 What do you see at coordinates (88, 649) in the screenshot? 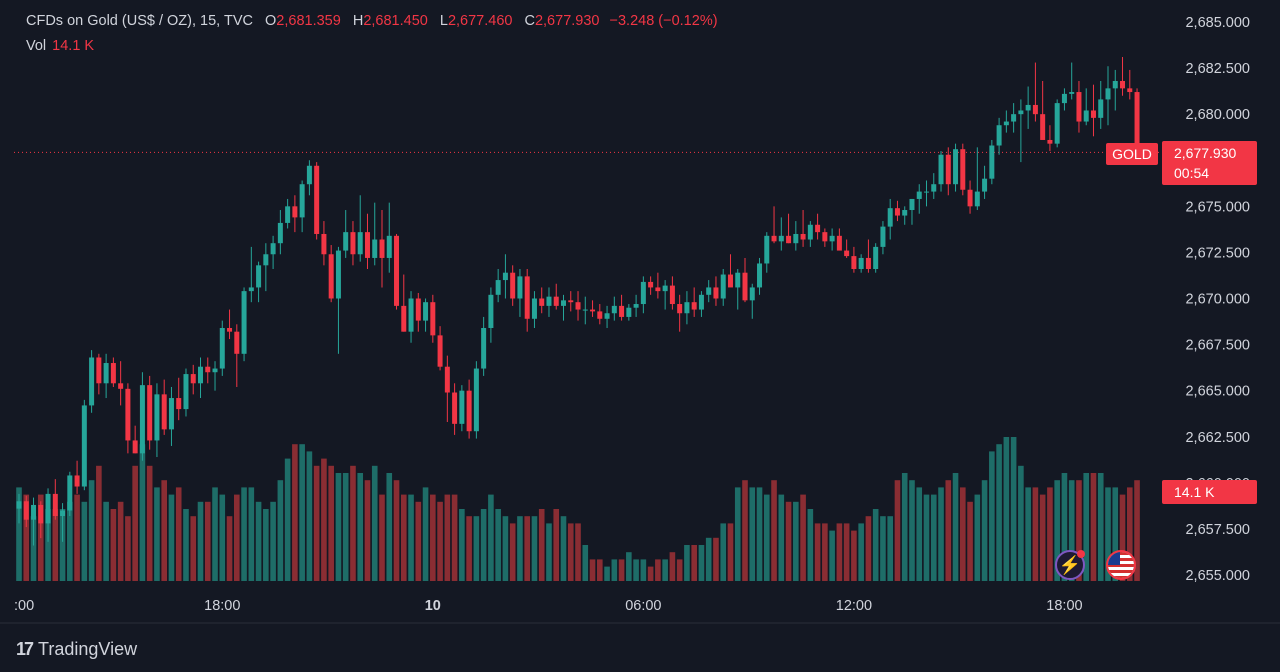
I see `brand-name: TradingView` at bounding box center [88, 649].